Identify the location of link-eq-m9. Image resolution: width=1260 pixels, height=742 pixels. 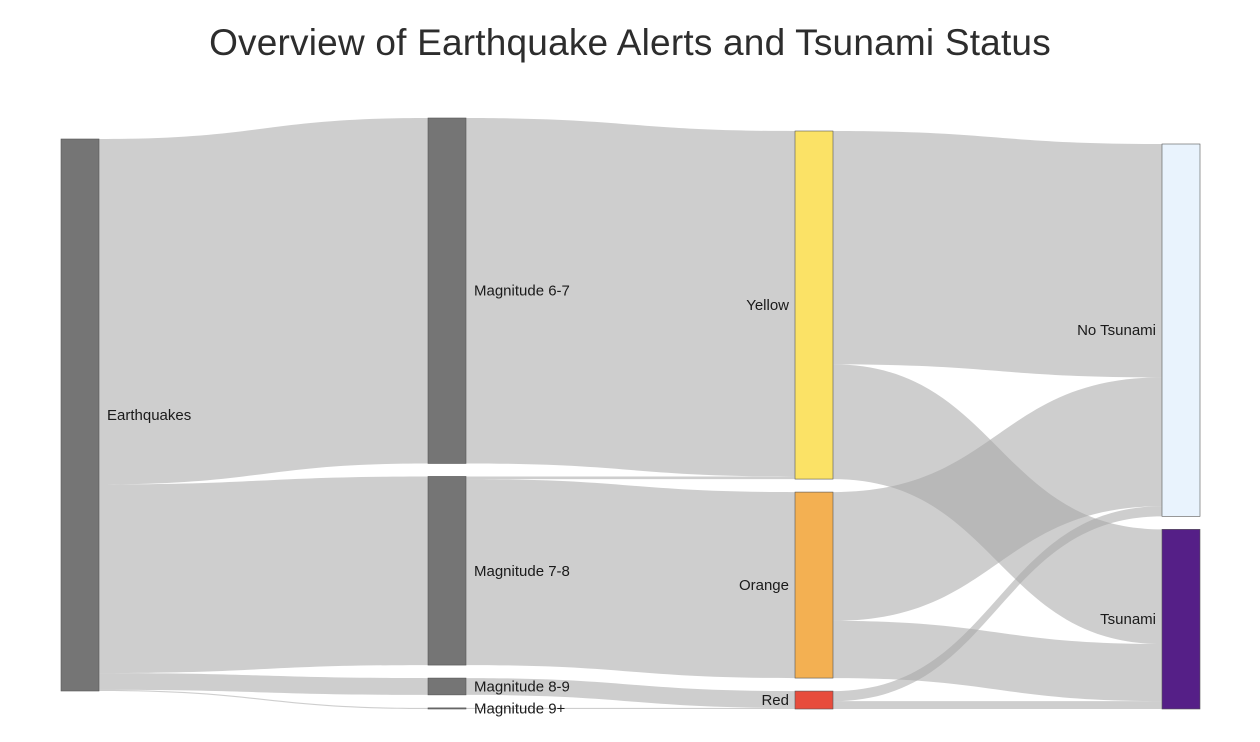
(263, 699).